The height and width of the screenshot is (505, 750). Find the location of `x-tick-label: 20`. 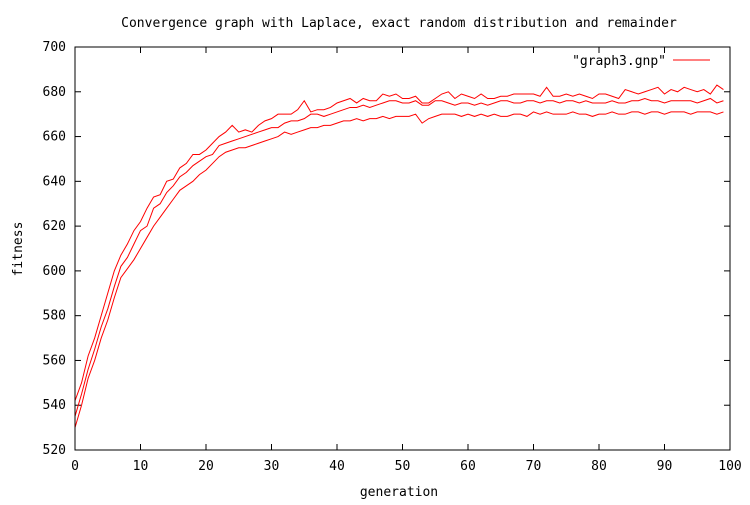

x-tick-label: 20 is located at coordinates (206, 466).